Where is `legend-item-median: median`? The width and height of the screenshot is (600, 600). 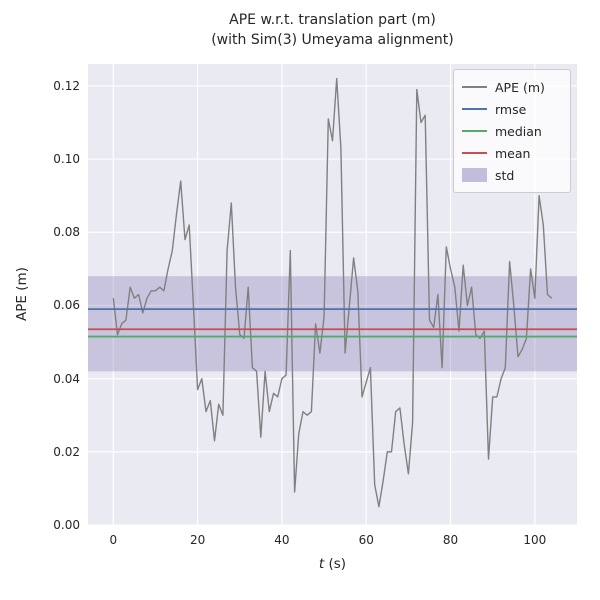 legend-item-median: median is located at coordinates (512, 131).